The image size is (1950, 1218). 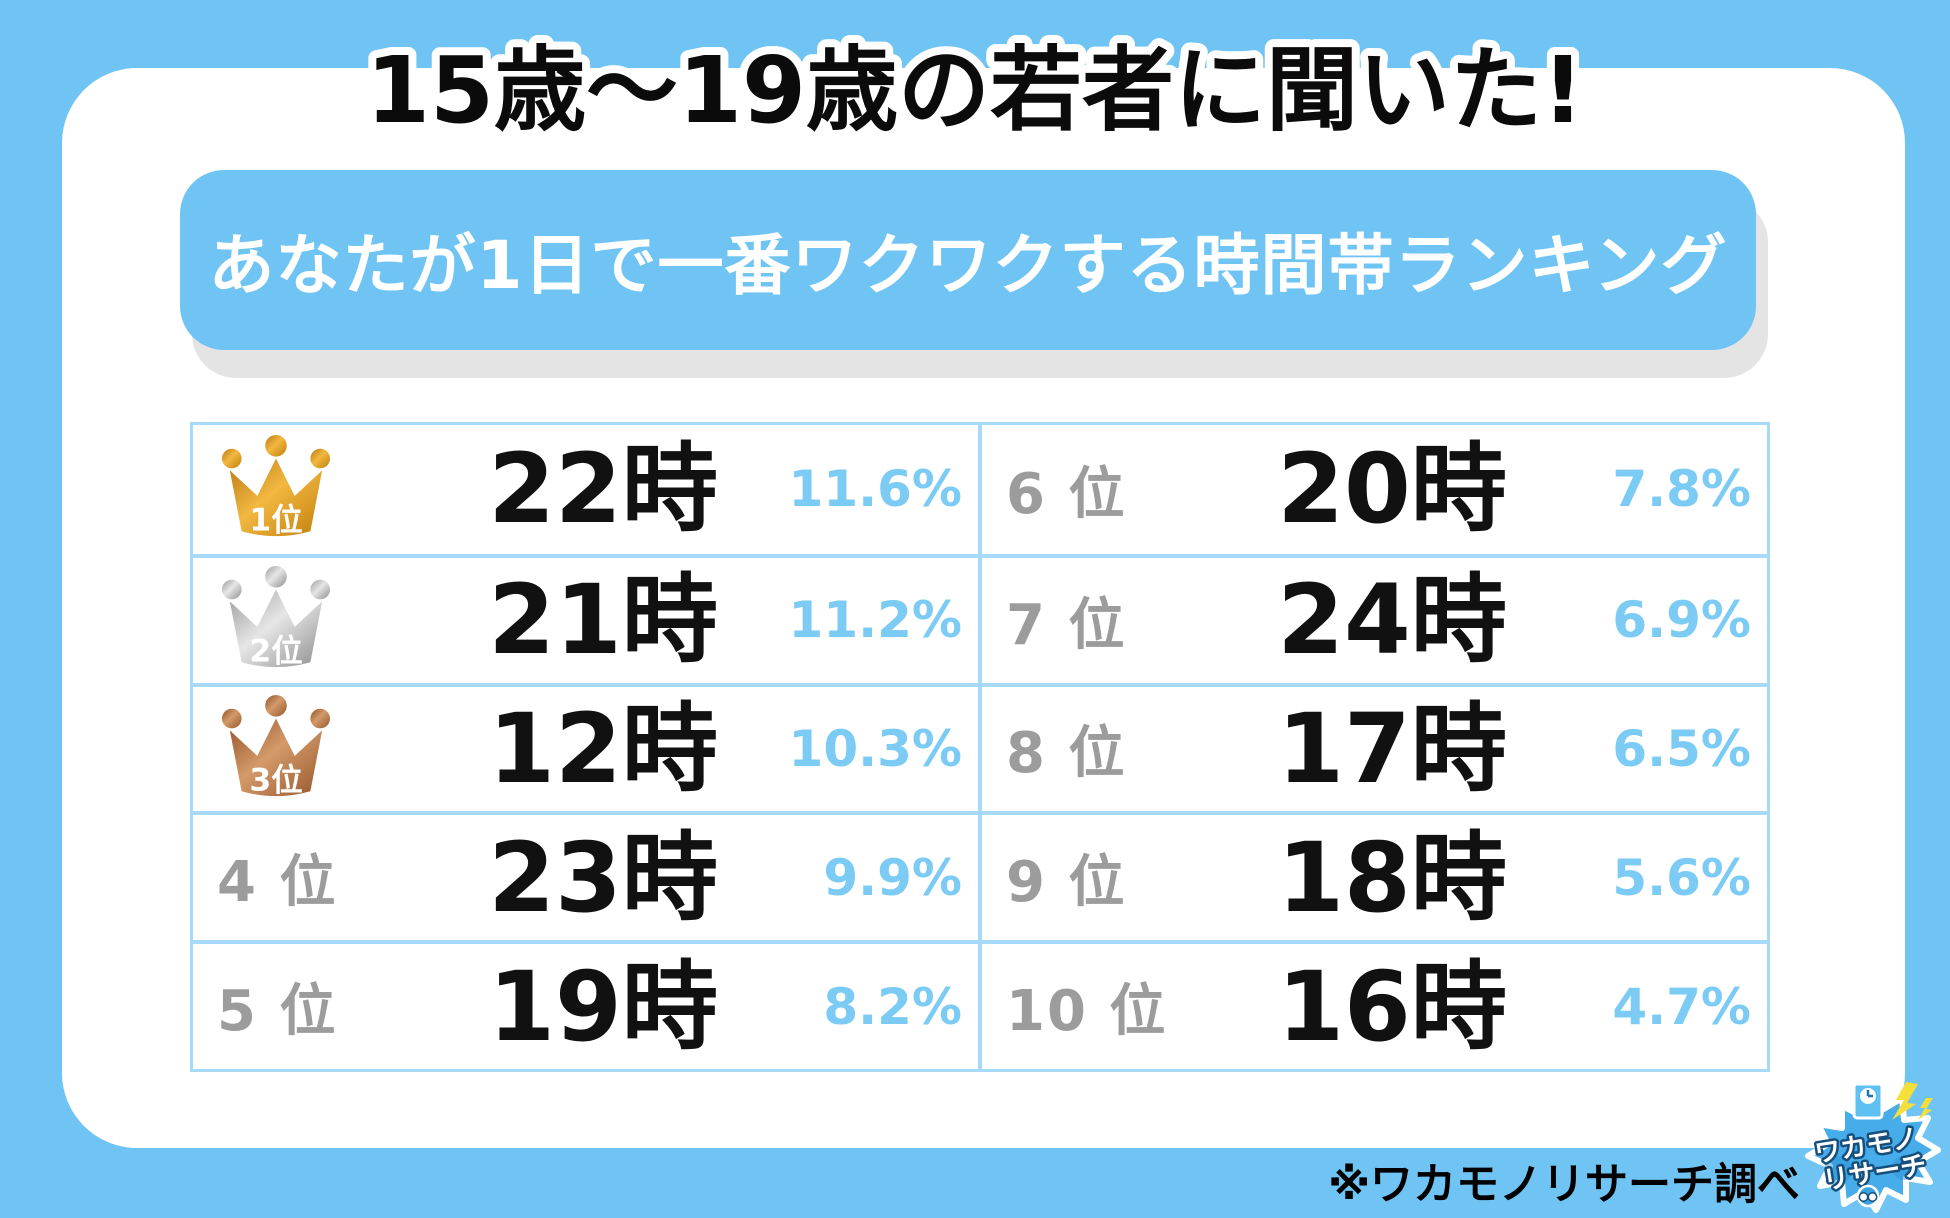 What do you see at coordinates (1066, 494) in the screenshot?
I see `rank-label: 6 位` at bounding box center [1066, 494].